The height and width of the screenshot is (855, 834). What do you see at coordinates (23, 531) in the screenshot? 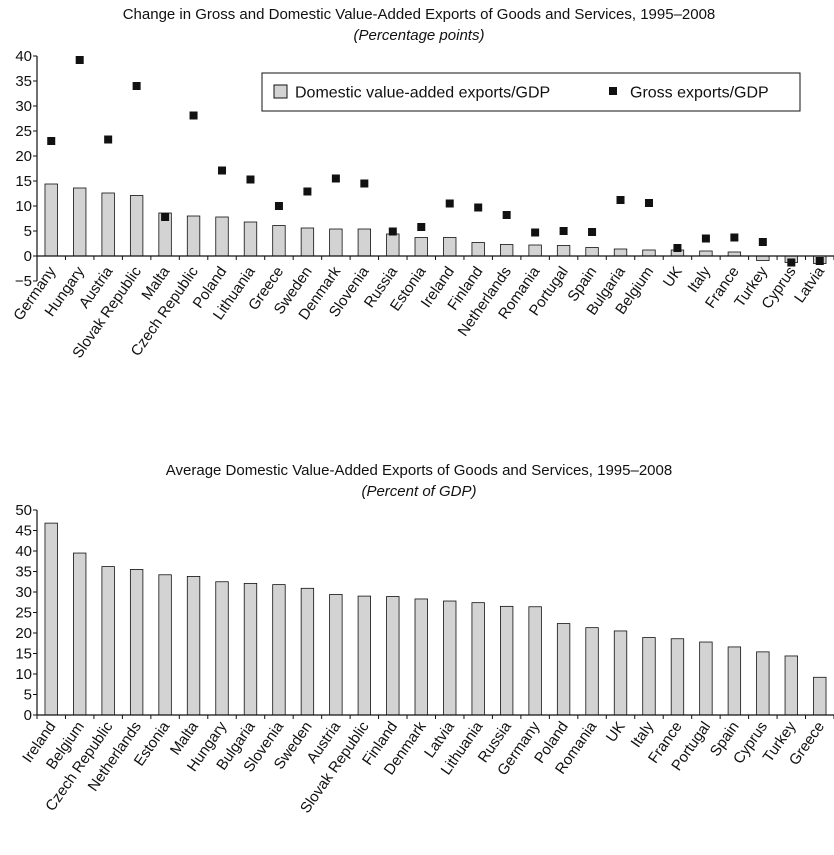
I see `y-tick-label: 45` at bounding box center [23, 531].